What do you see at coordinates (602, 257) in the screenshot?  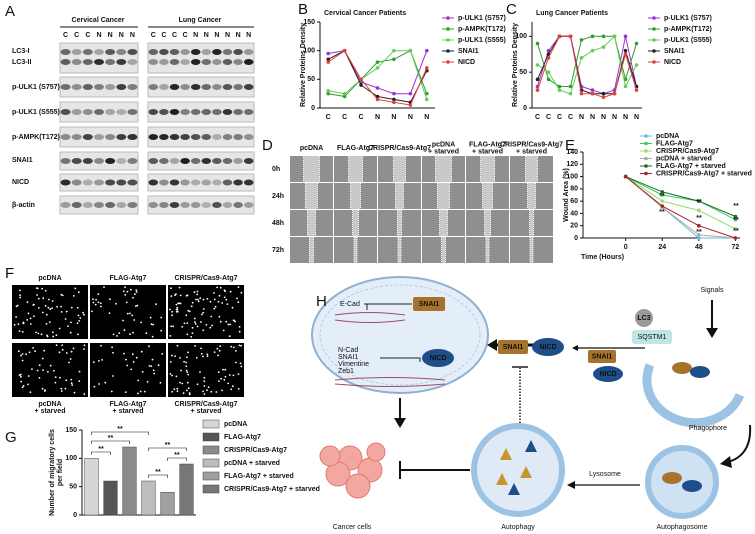 I see `x-axis-label: Time (Hours)` at bounding box center [602, 257].